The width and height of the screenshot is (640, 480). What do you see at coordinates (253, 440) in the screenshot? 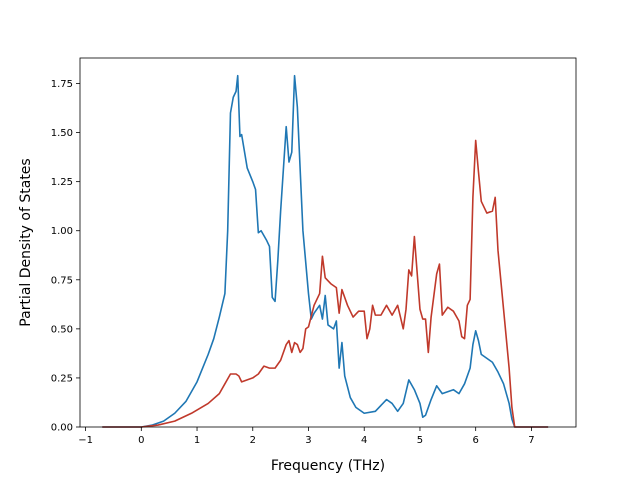
I see `x-tick-label: 2` at bounding box center [253, 440].